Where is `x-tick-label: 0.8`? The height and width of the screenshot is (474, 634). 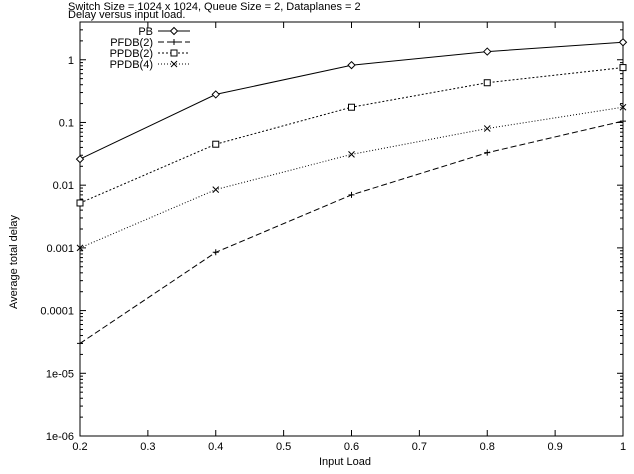 x-tick-label: 0.8 is located at coordinates (487, 447).